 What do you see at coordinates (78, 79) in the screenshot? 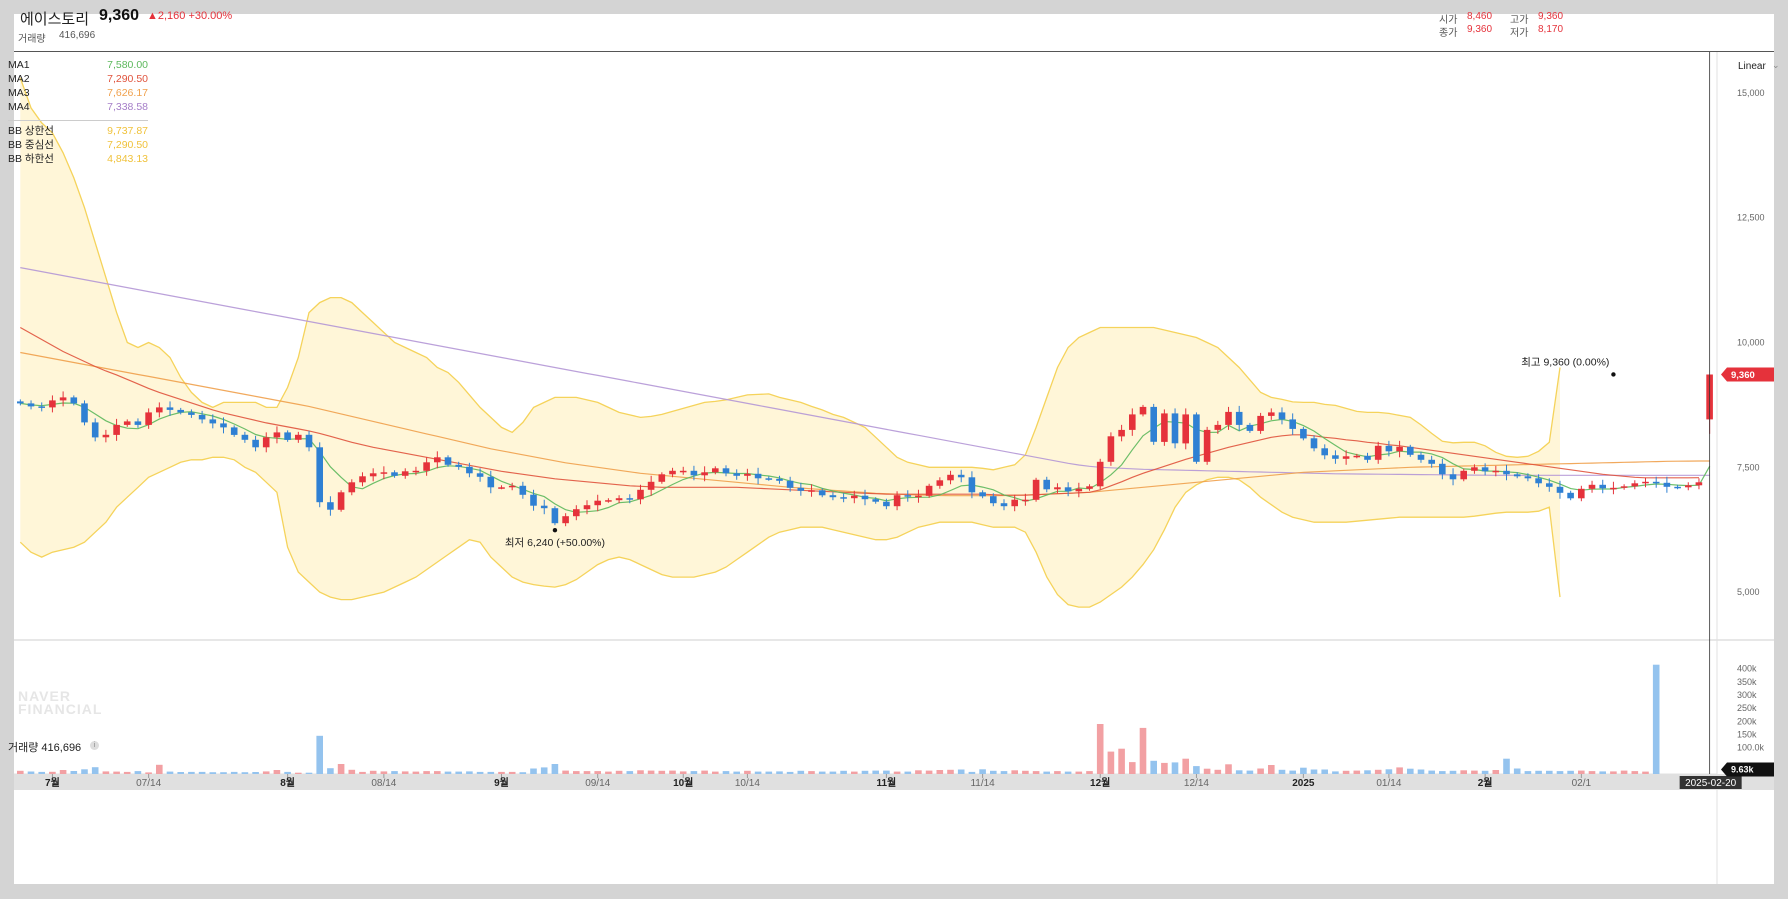
I see `legend-ma2: MA2 7,290.50` at bounding box center [78, 79].